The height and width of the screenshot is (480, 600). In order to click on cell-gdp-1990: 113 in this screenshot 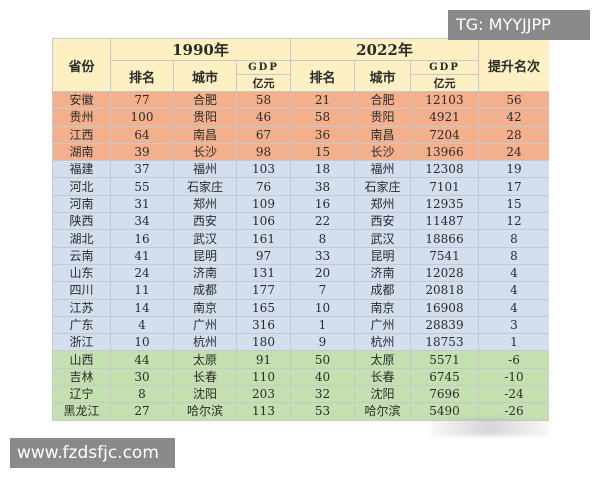, I will do `click(263, 411)`.